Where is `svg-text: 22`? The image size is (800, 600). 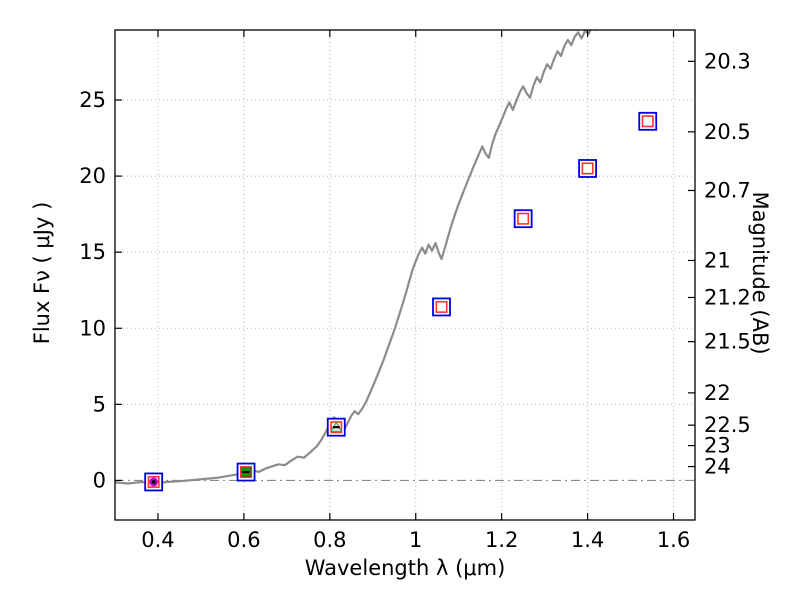 svg-text: 22 is located at coordinates (717, 393).